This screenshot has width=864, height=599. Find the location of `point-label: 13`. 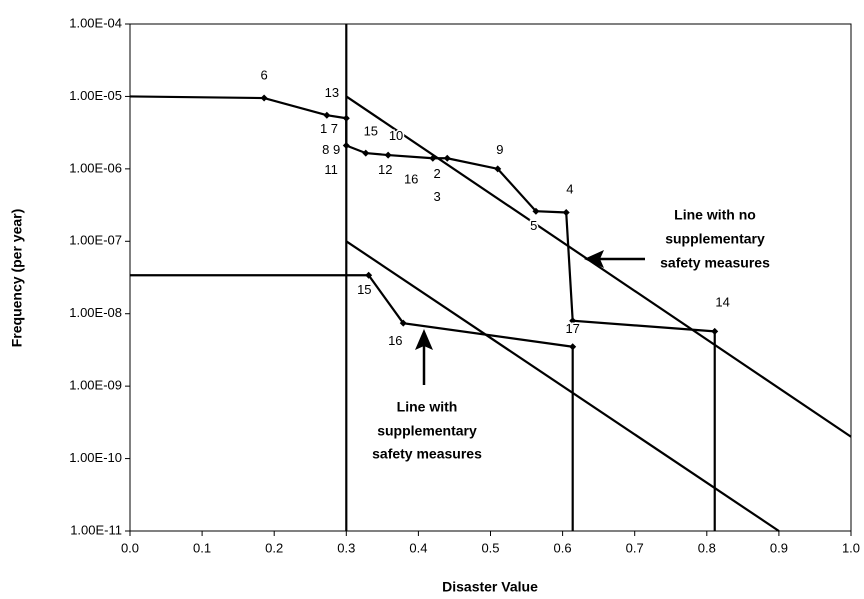

point-label: 13 is located at coordinates (332, 92).